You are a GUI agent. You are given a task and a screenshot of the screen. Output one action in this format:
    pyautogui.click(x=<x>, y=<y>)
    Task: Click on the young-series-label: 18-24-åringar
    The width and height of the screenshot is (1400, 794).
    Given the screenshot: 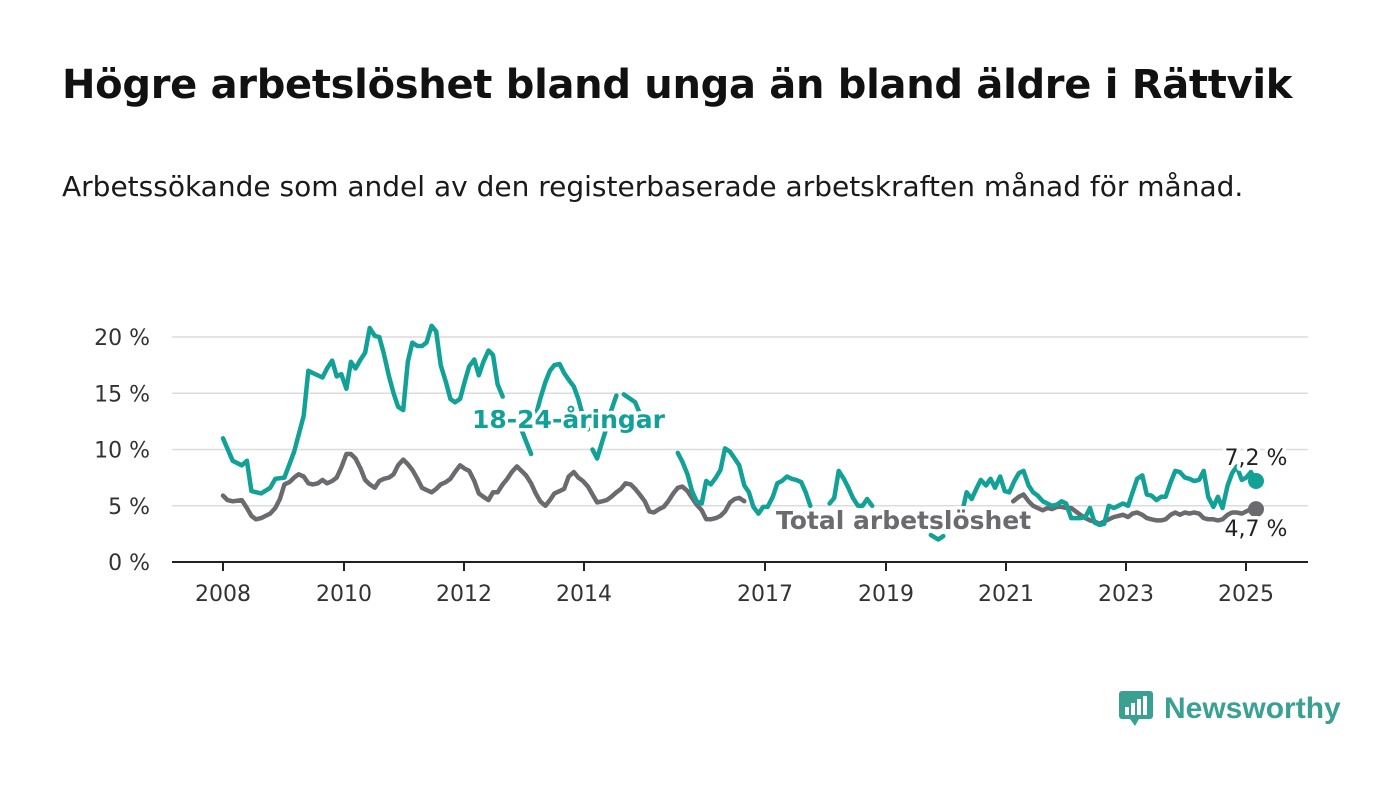 What is the action you would take?
    pyautogui.click(x=569, y=419)
    